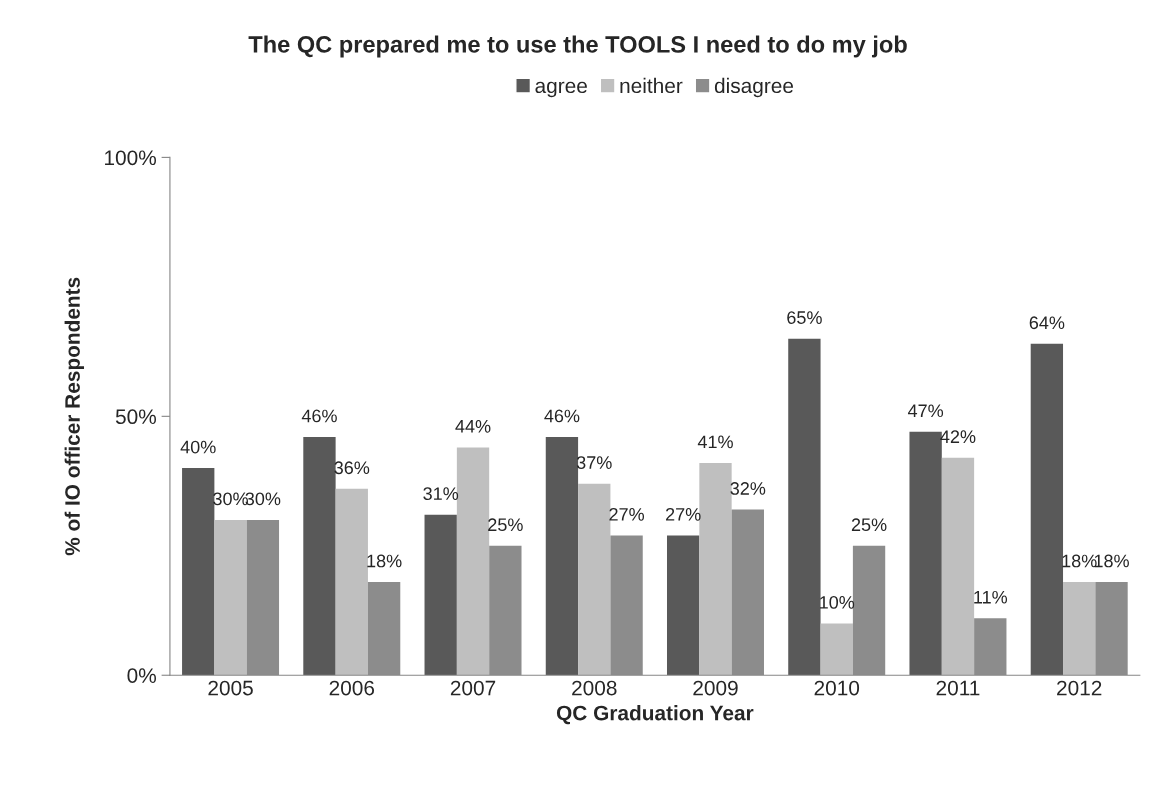  What do you see at coordinates (441, 494) in the screenshot?
I see `data-label: 31%` at bounding box center [441, 494].